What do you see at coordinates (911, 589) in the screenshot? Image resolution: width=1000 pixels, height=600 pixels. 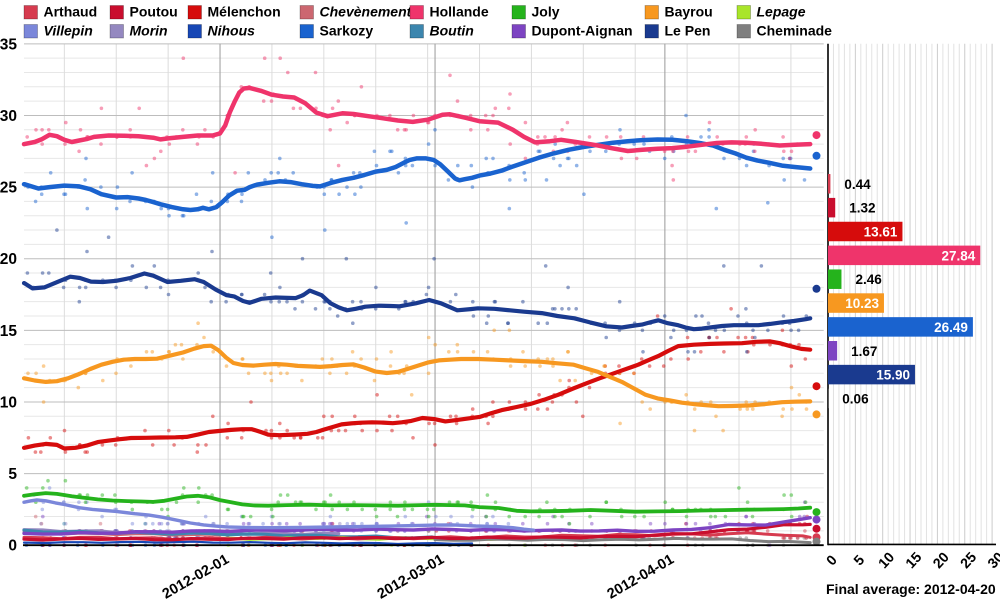 I see `svg-text: Final average: 2012-04-20` at bounding box center [911, 589].